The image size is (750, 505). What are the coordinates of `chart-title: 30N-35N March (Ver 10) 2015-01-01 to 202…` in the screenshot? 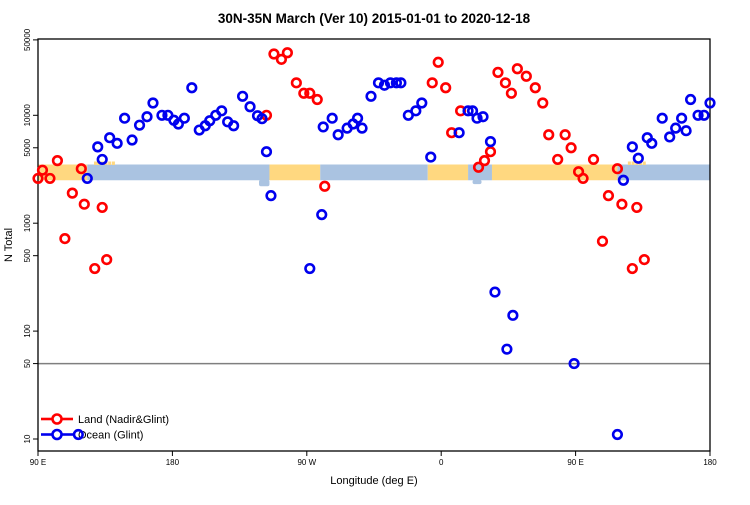 It's located at (374, 18).